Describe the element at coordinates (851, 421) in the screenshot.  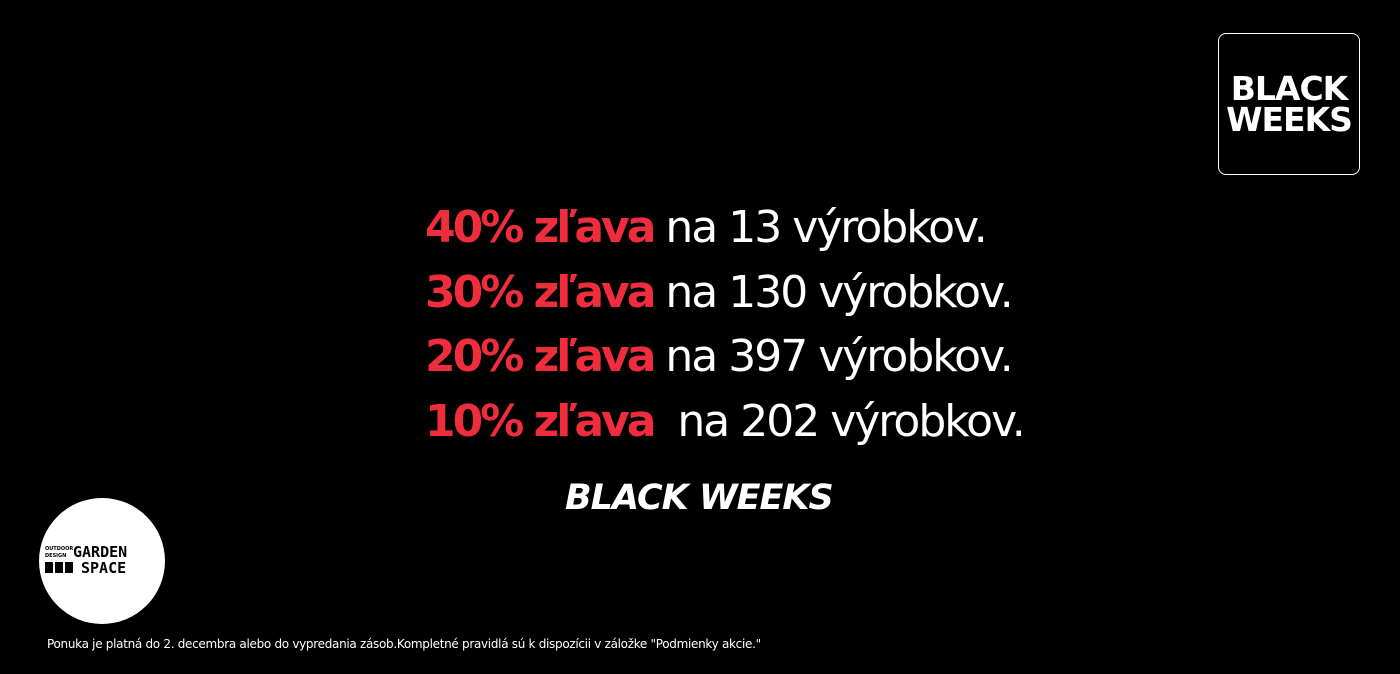
I see `offer-text: na 202 výrobkov.` at that location.